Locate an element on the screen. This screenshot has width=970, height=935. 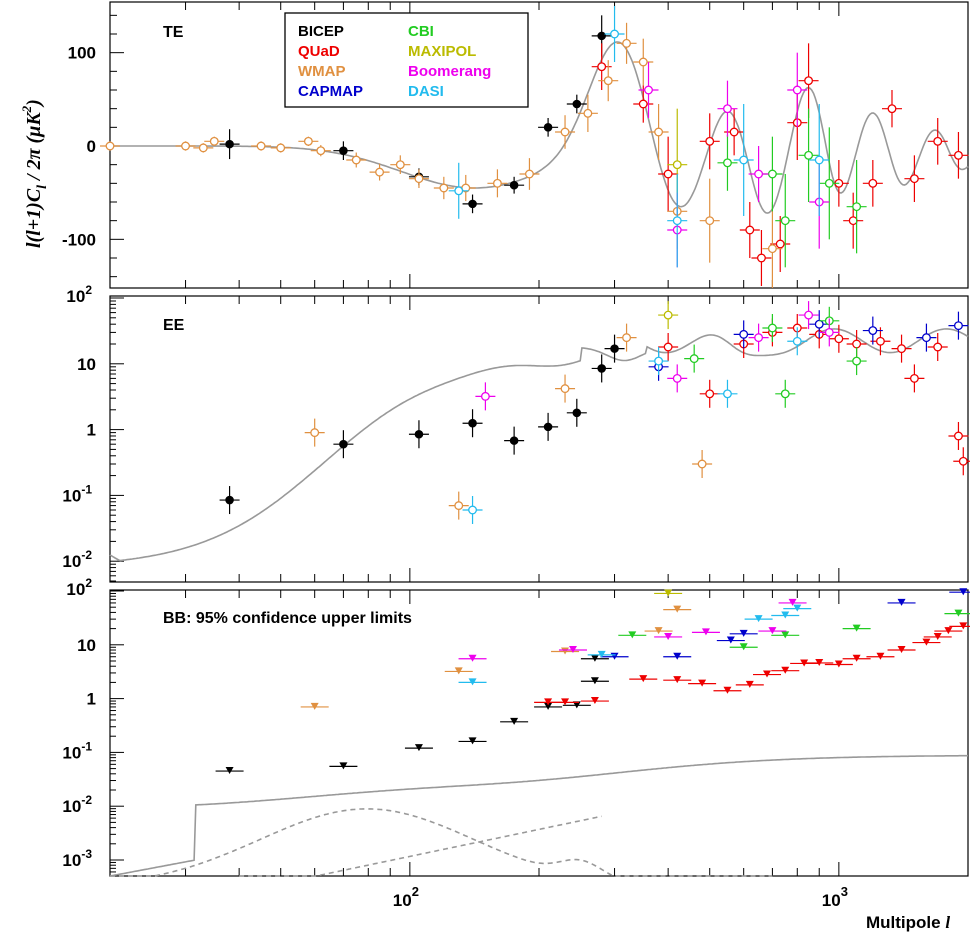
bb-tick-label: 10 is located at coordinates (86, 645).